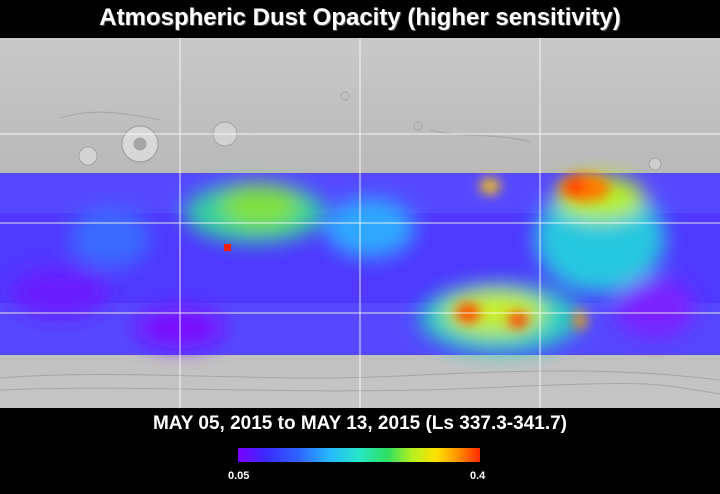  I want to click on dust-hotspots, so click(533, 252).